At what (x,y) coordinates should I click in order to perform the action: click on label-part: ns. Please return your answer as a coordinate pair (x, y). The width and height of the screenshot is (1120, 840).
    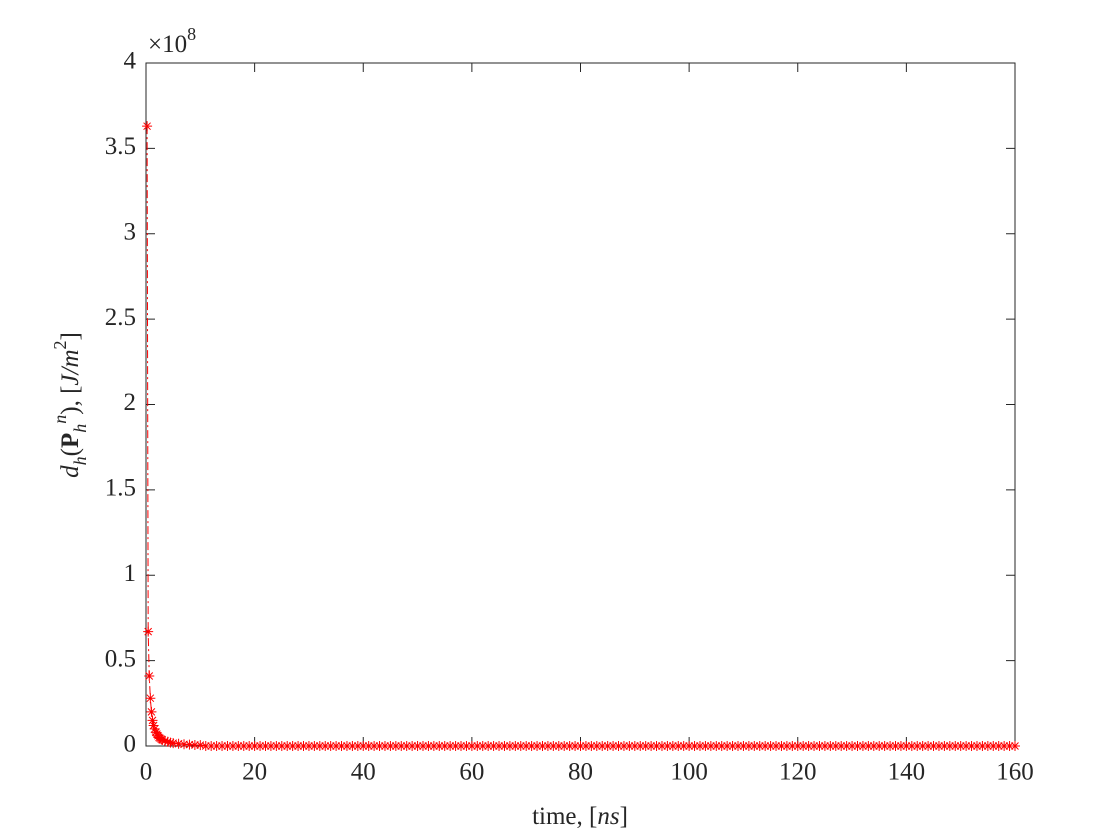
    Looking at the image, I should click on (608, 816).